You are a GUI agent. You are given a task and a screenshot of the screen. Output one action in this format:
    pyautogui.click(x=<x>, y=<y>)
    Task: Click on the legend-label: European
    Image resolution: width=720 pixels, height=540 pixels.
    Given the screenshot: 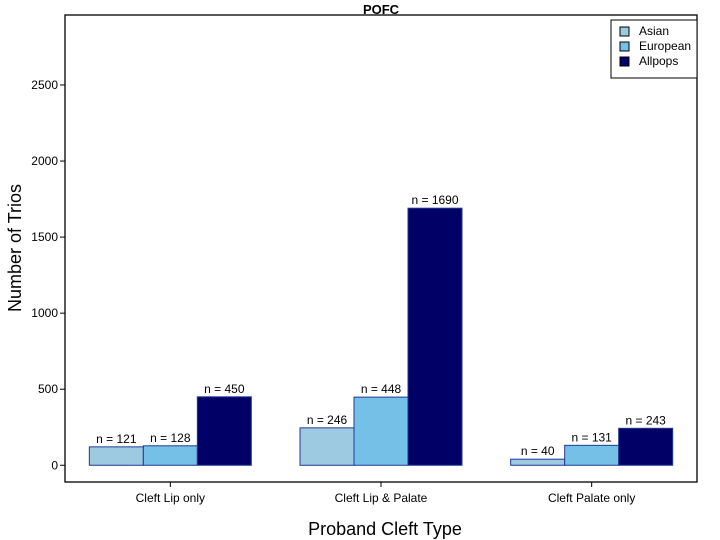 What is the action you would take?
    pyautogui.click(x=665, y=46)
    